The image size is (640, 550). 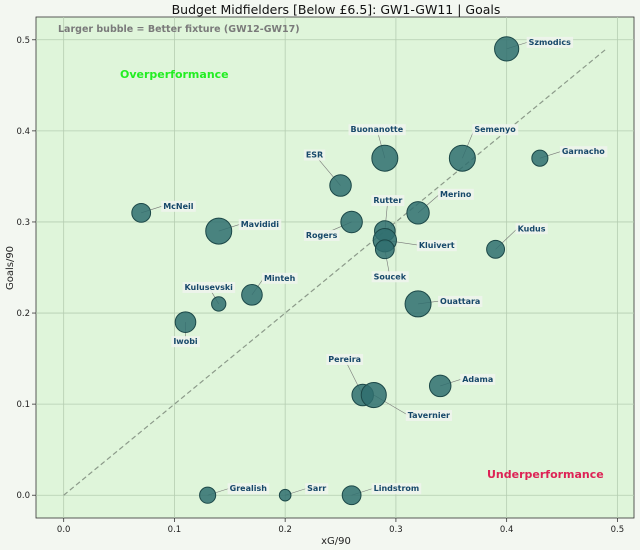 I want to click on point-label-grealish: Grealish, so click(x=249, y=488).